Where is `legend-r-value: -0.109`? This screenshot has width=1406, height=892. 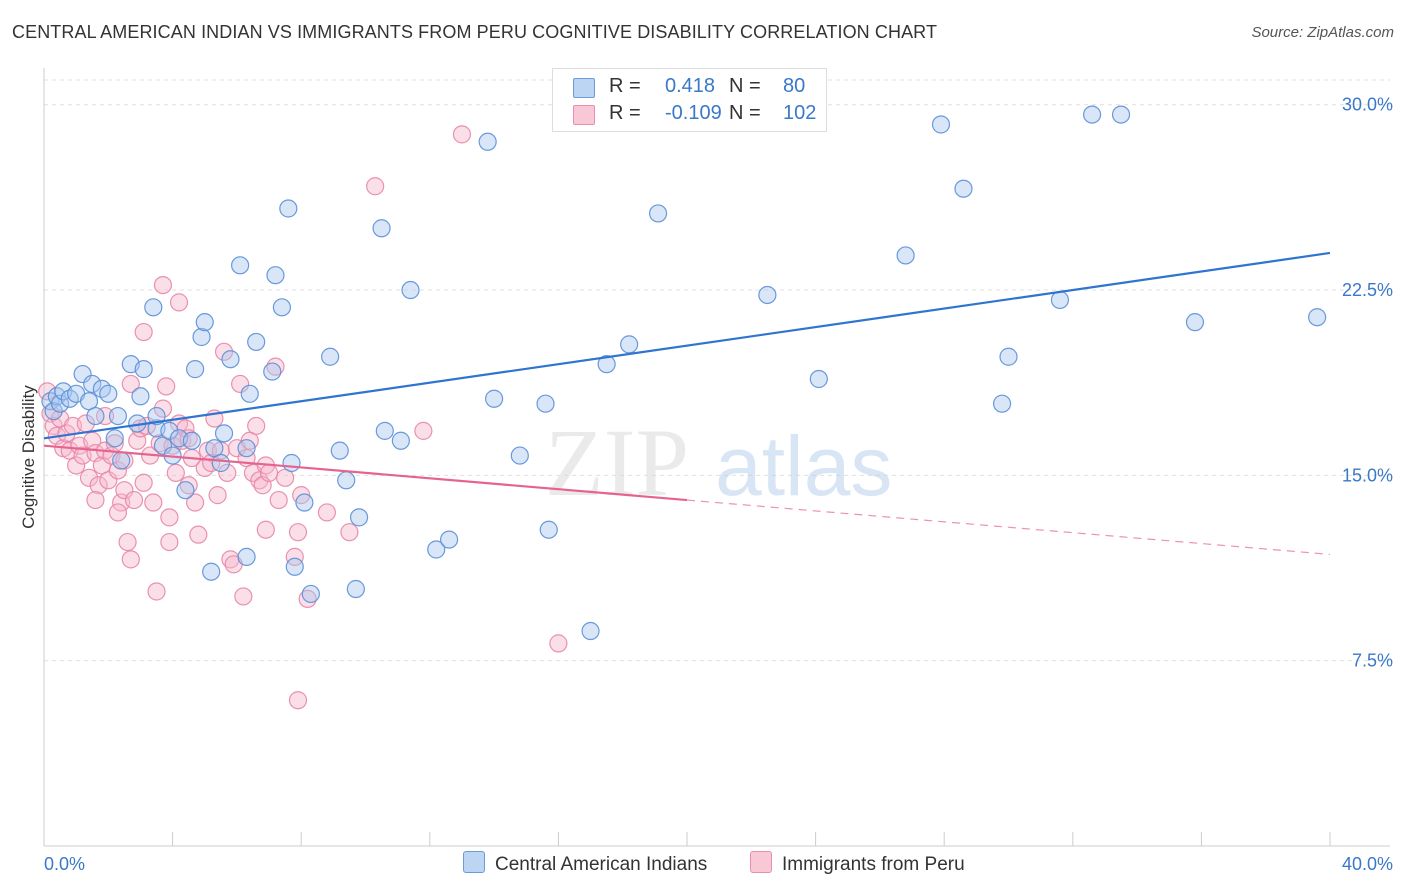 legend-r-value: -0.109 is located at coordinates (693, 113).